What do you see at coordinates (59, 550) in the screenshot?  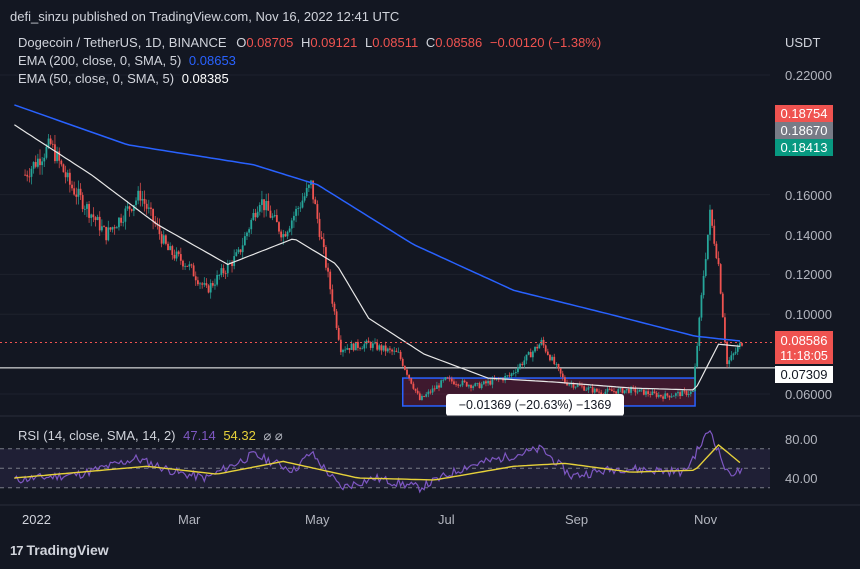 I see `tradingview-logo: 17 TradingView` at bounding box center [59, 550].